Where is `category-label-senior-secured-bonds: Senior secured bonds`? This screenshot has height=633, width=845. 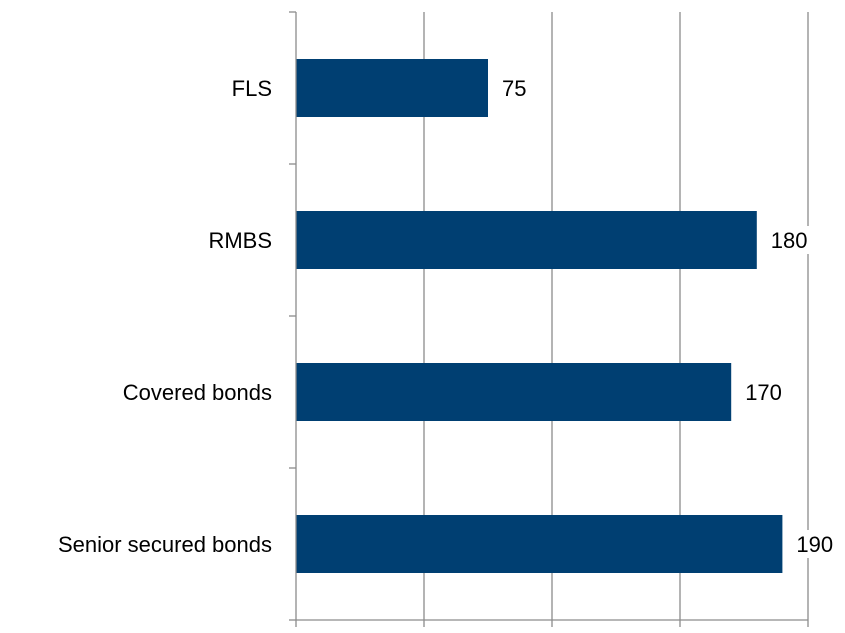
category-label-senior-secured-bonds: Senior secured bonds is located at coordinates (165, 544).